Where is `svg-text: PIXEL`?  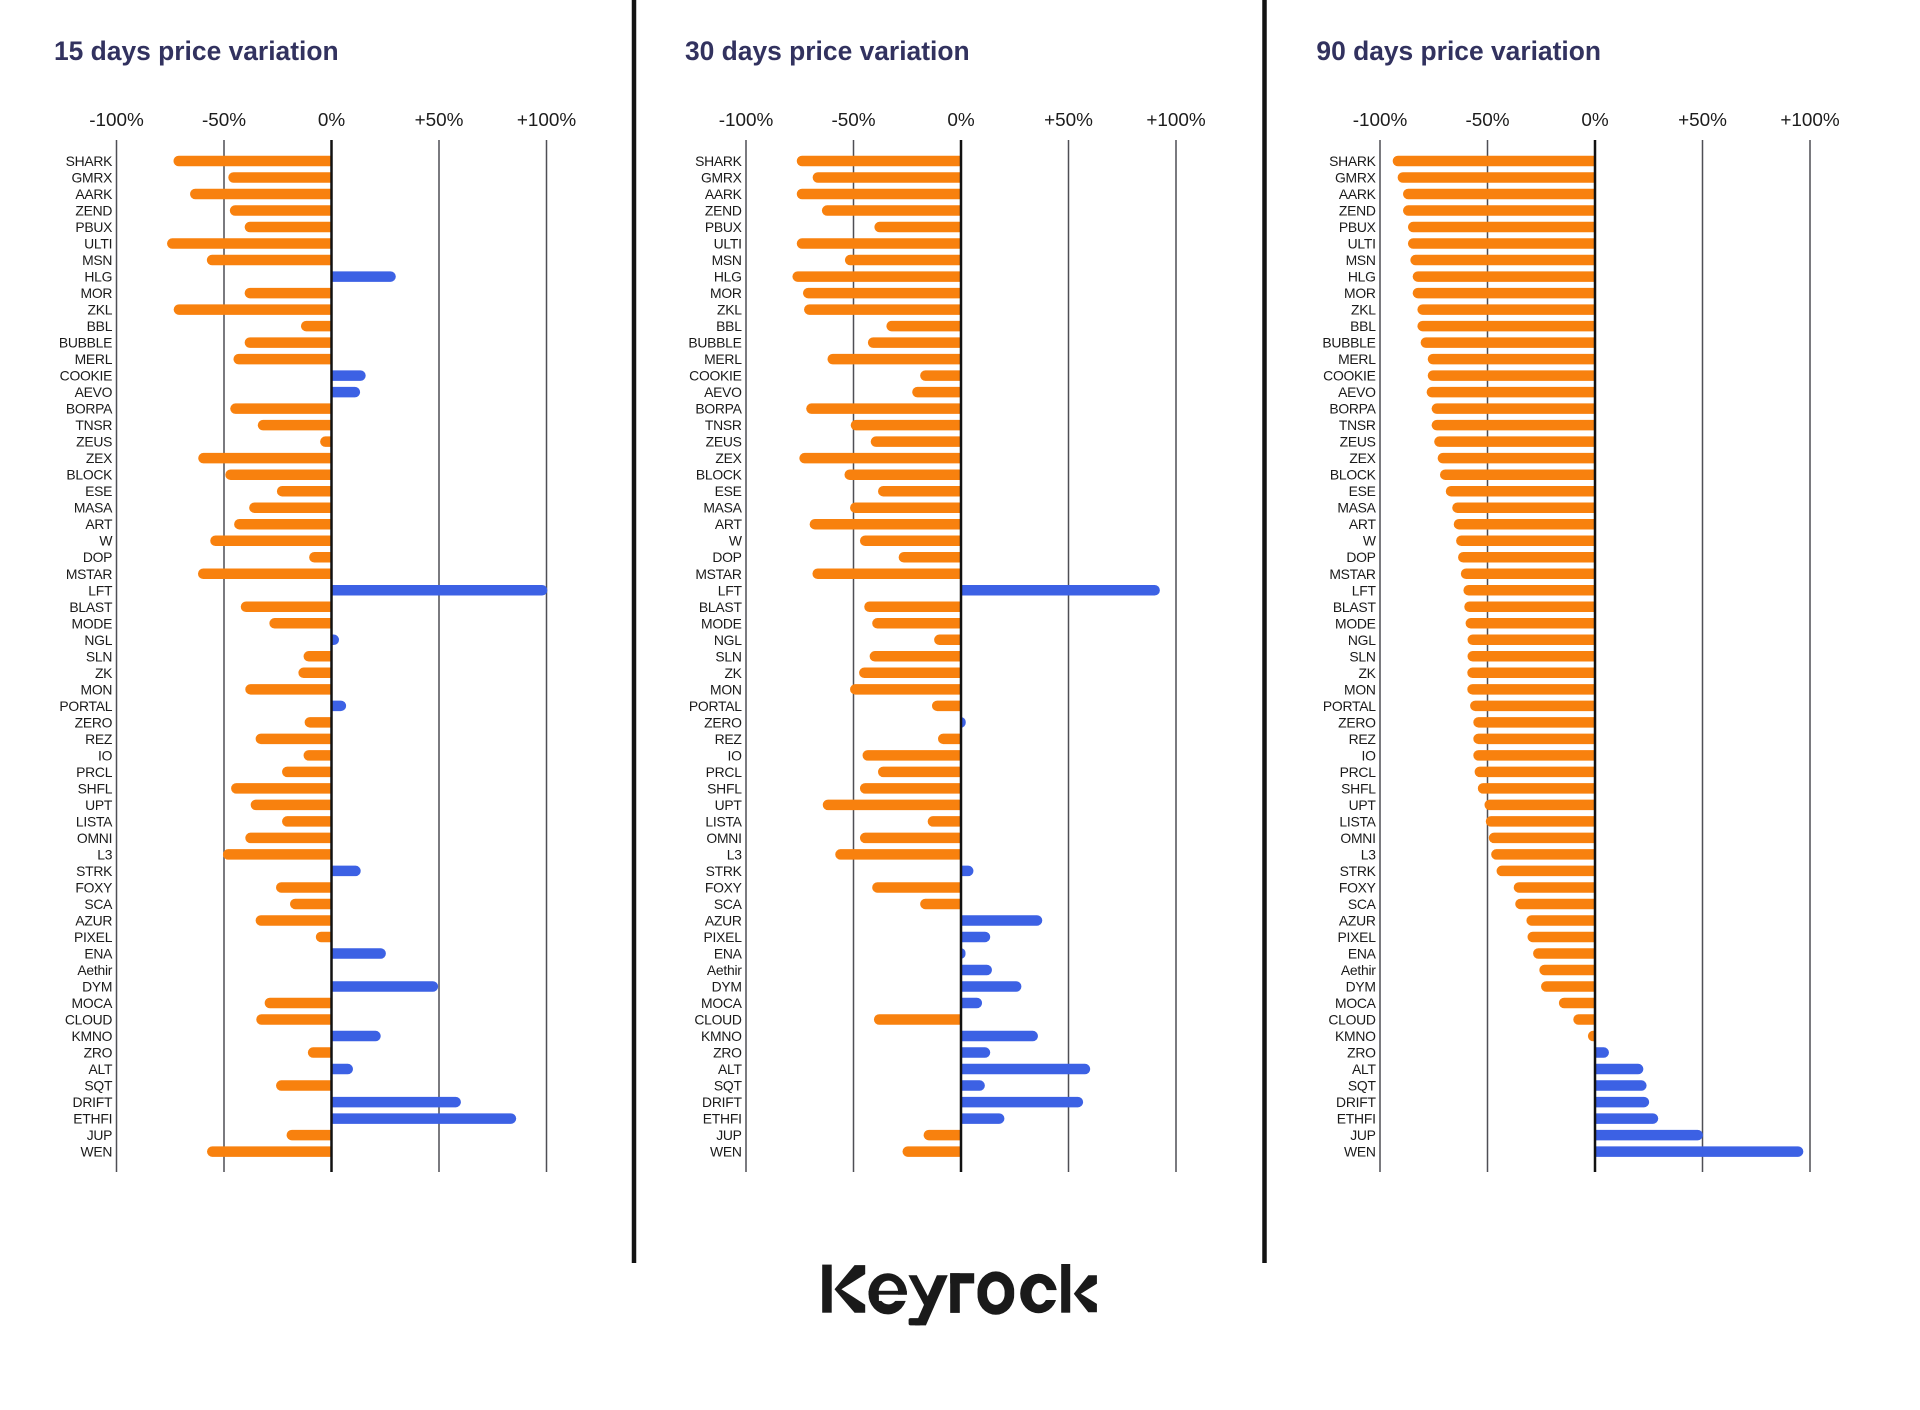
svg-text: PIXEL is located at coordinates (723, 937).